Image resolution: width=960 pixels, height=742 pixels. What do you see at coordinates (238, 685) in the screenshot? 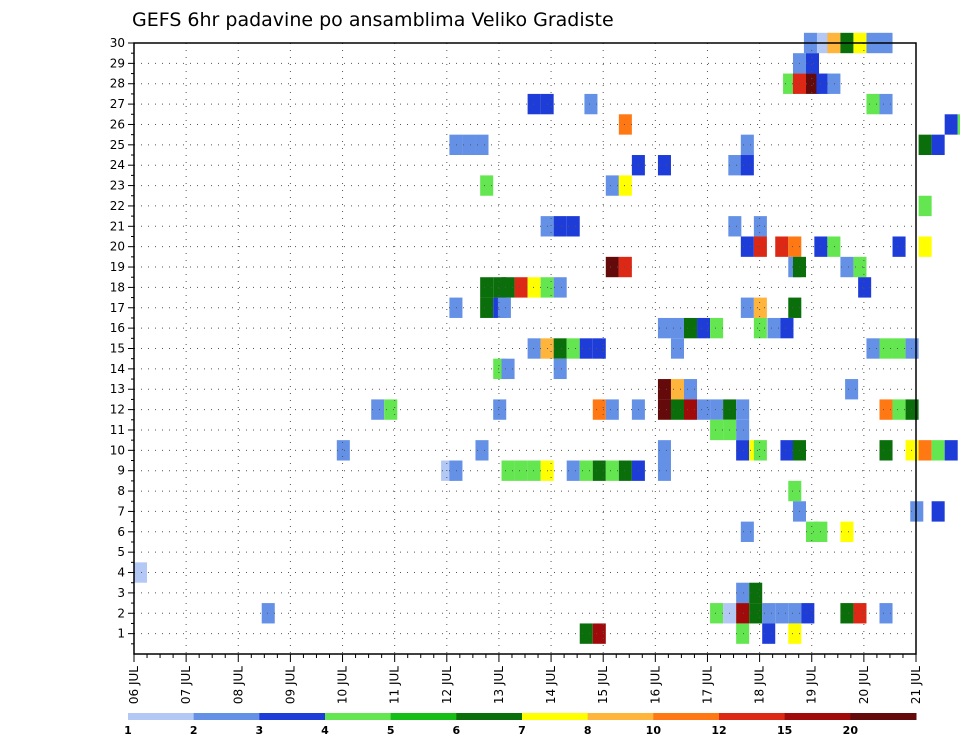
I see `x-tick-label: 08 JUL` at bounding box center [238, 685].